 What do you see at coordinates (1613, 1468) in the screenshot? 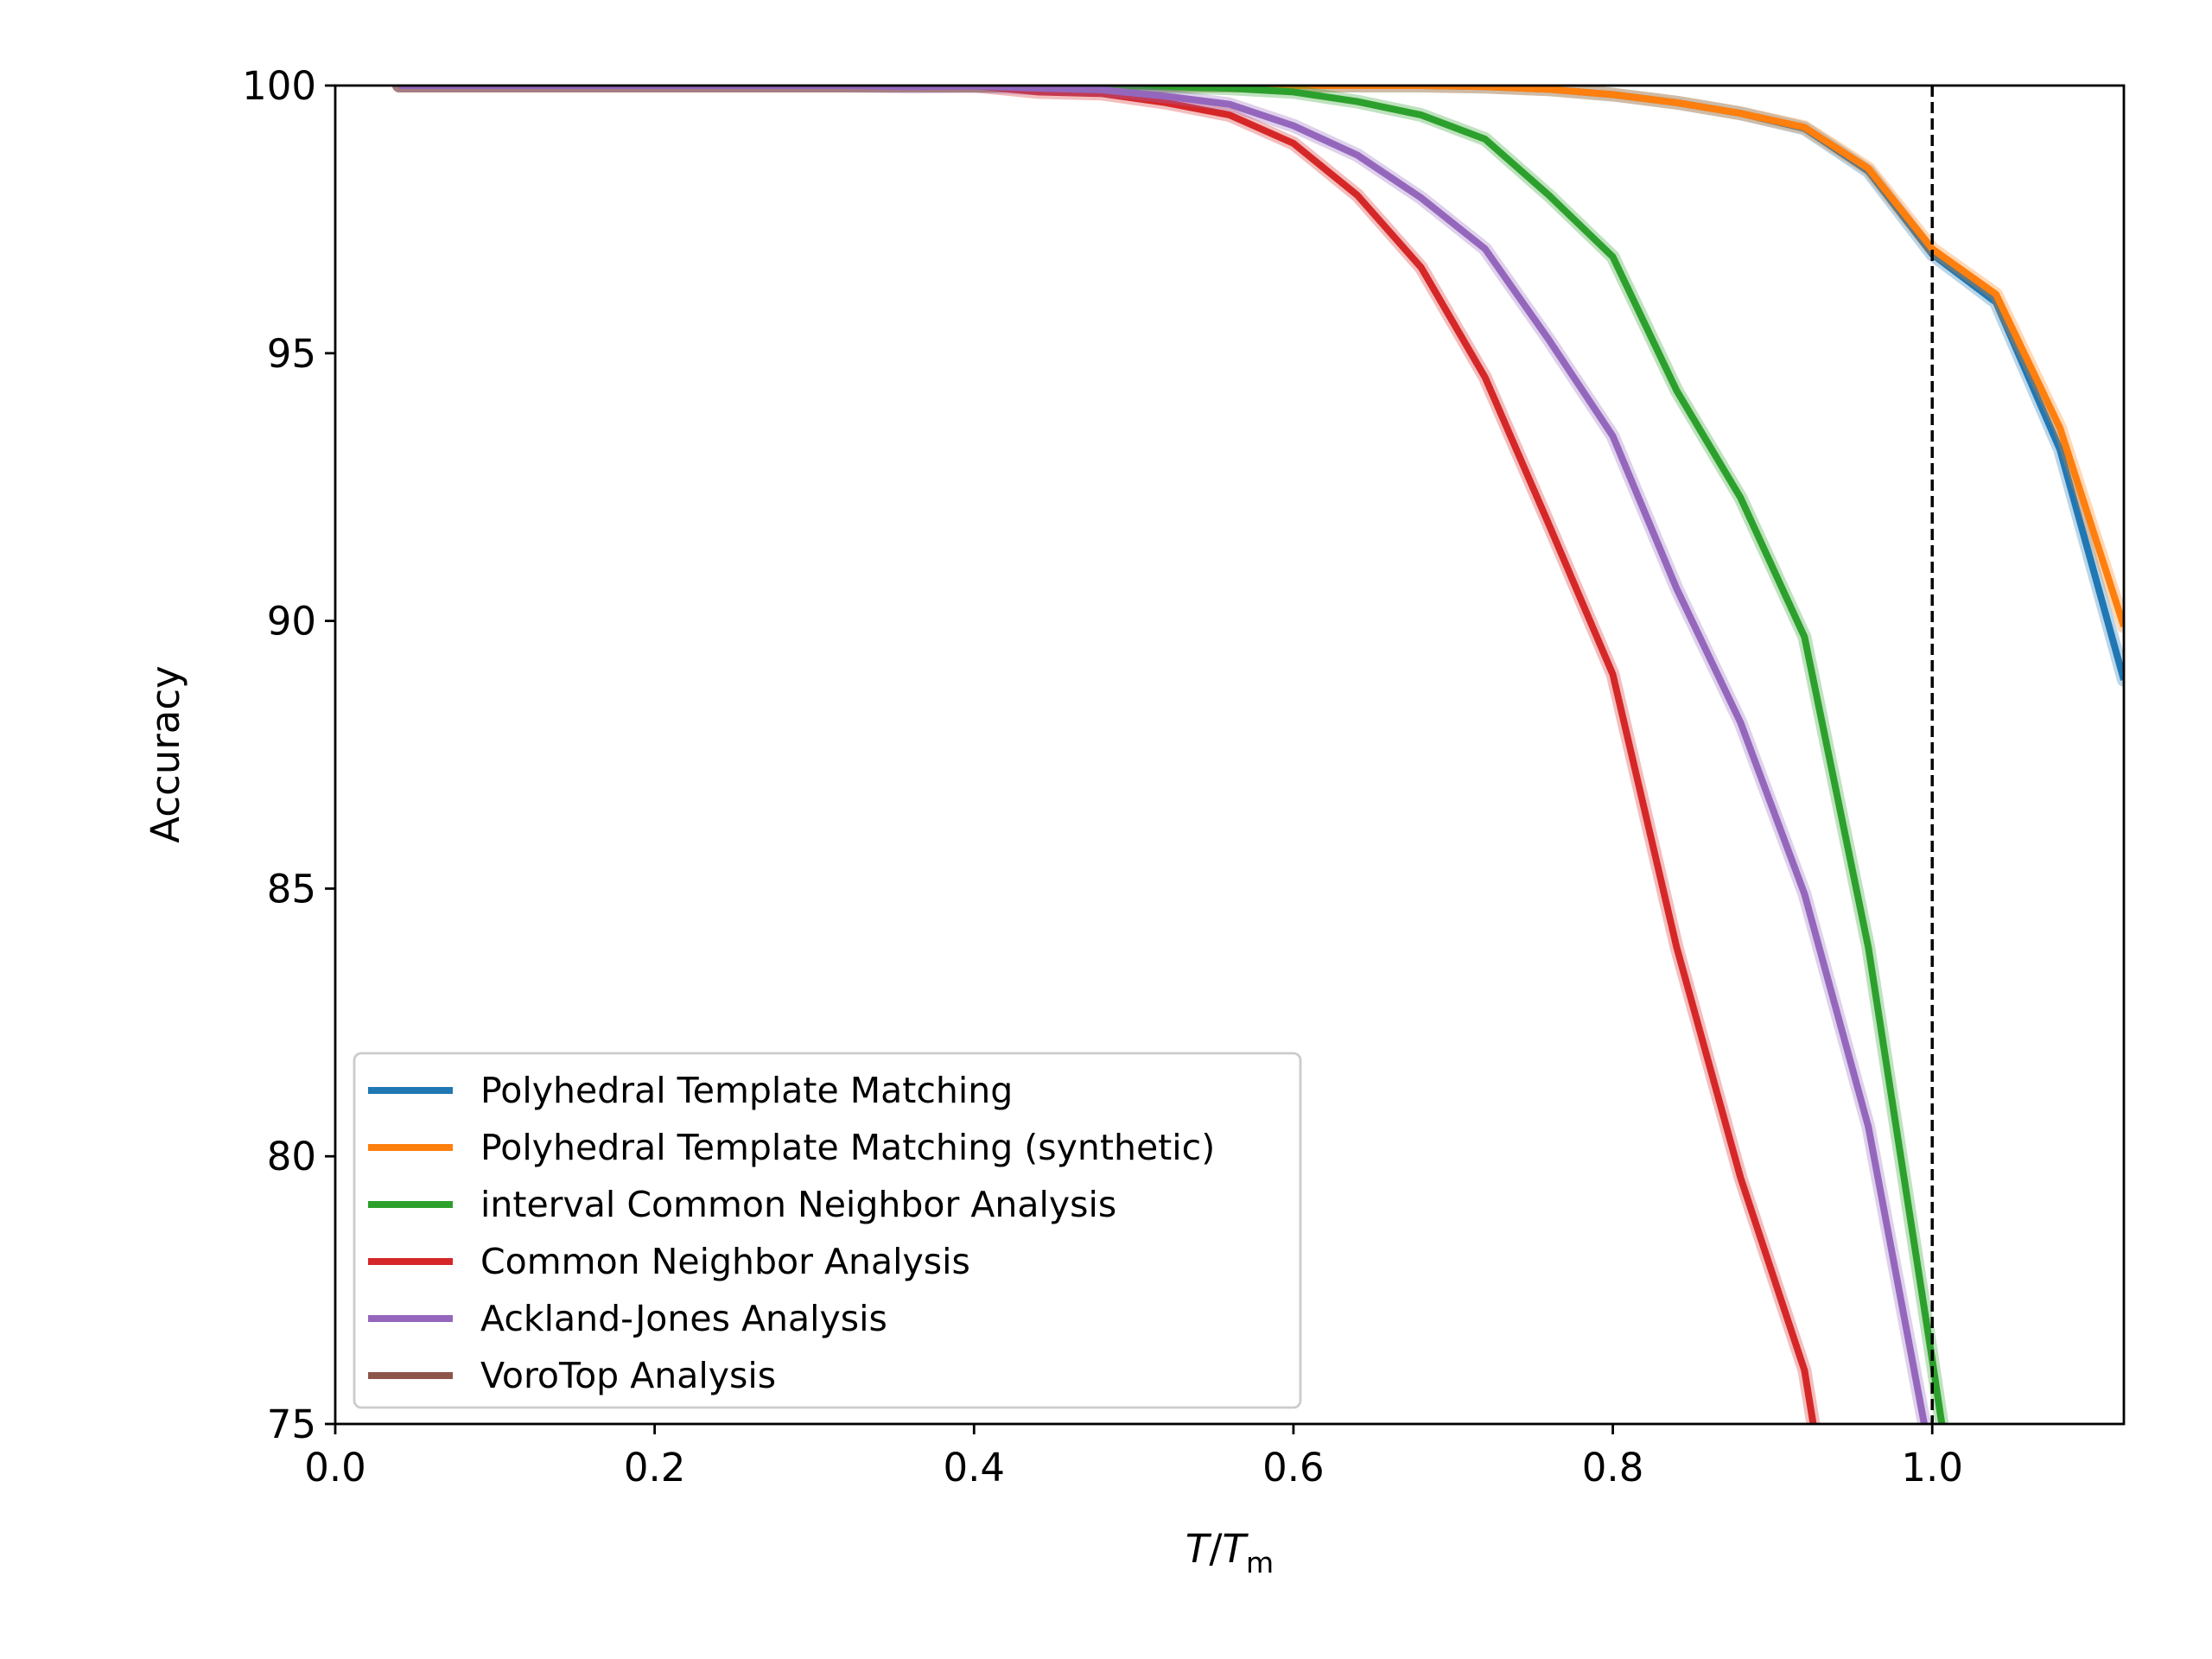
I see `x-tick-label: 0.8` at bounding box center [1613, 1468].